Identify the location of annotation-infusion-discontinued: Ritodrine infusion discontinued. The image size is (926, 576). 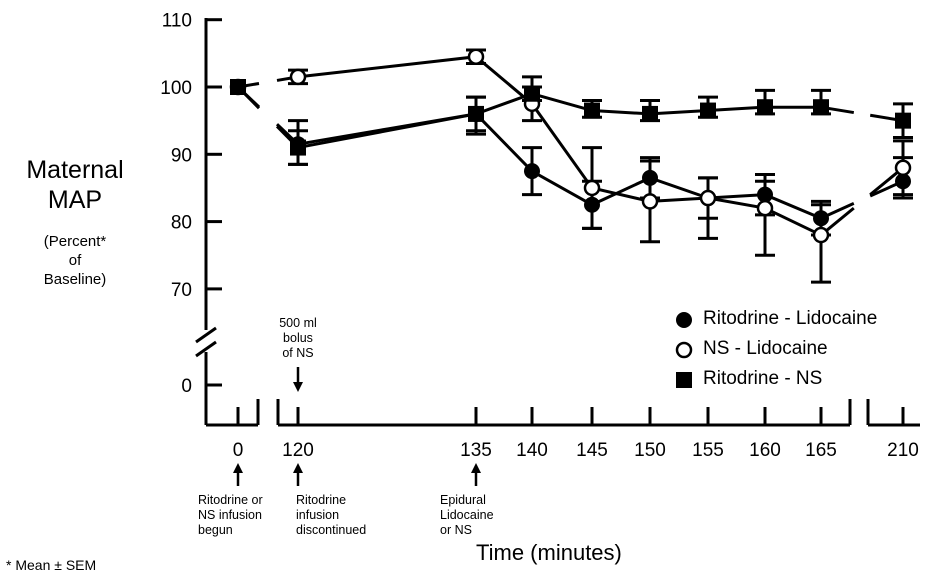
(331, 515).